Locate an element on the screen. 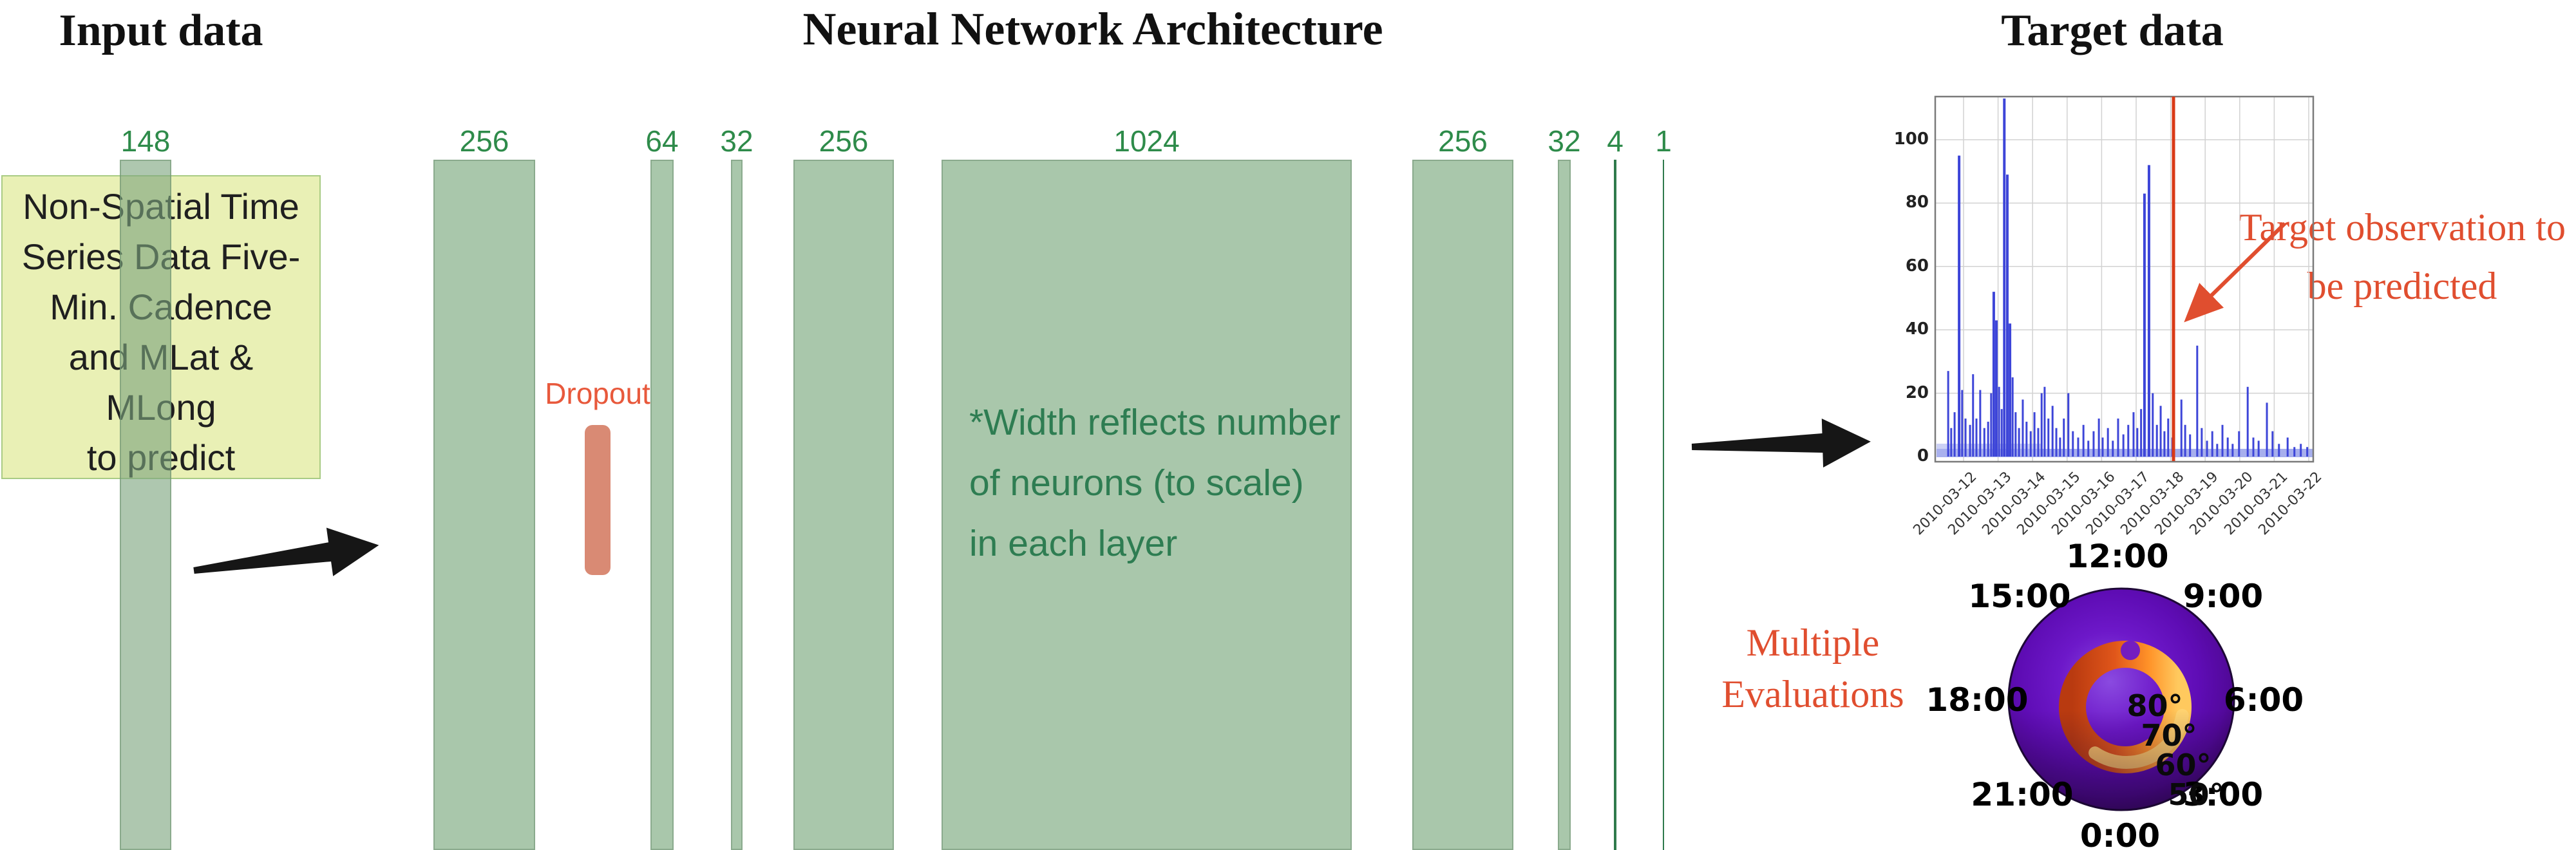 The height and width of the screenshot is (850, 2576). polar-clock-label: 18:00 is located at coordinates (1977, 700).